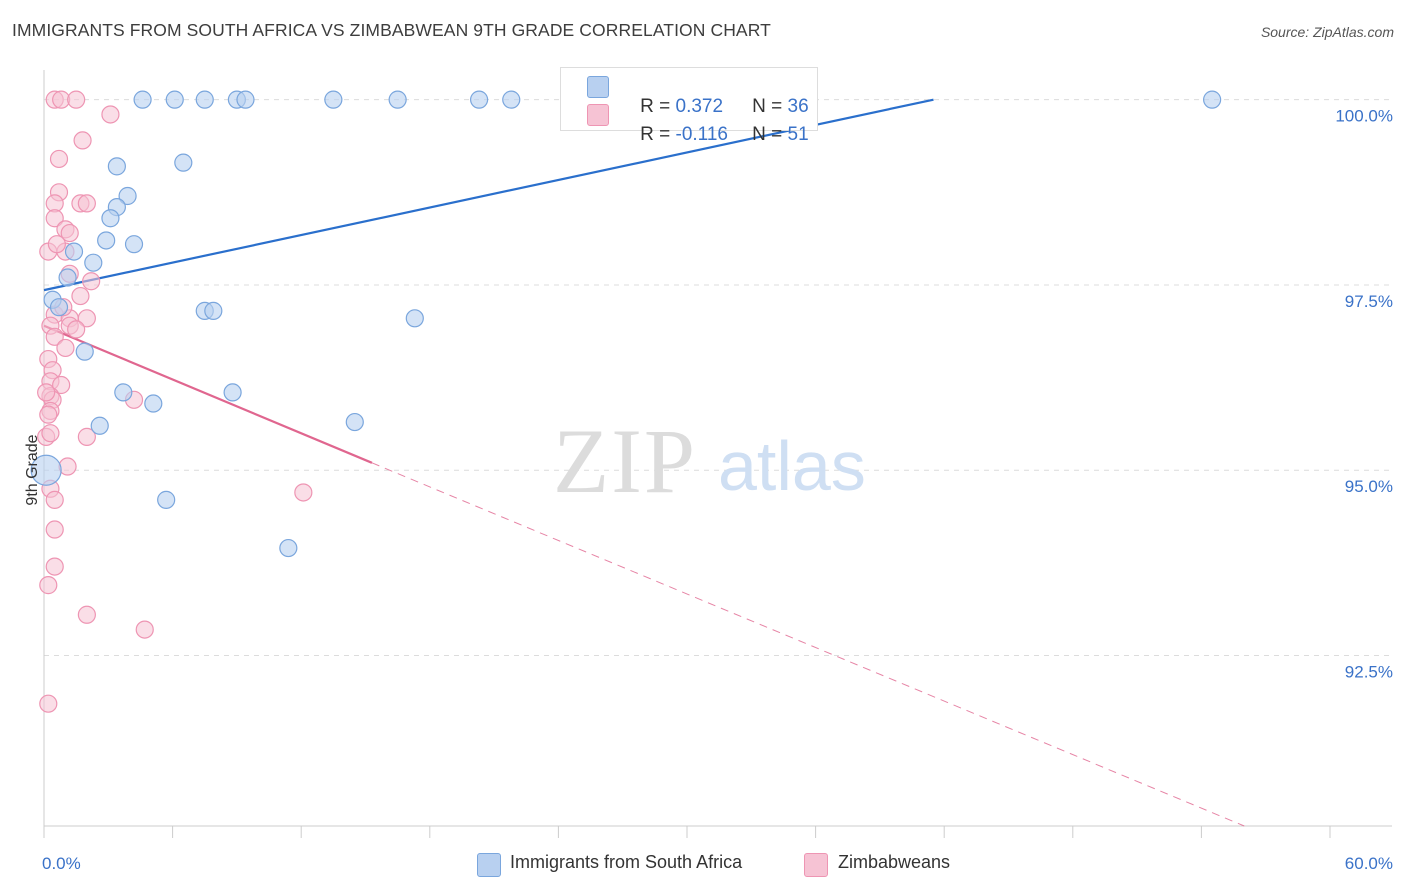 The width and height of the screenshot is (1406, 892). What do you see at coordinates (208, 394) in the screenshot?
I see `trend-line-pink` at bounding box center [208, 394].